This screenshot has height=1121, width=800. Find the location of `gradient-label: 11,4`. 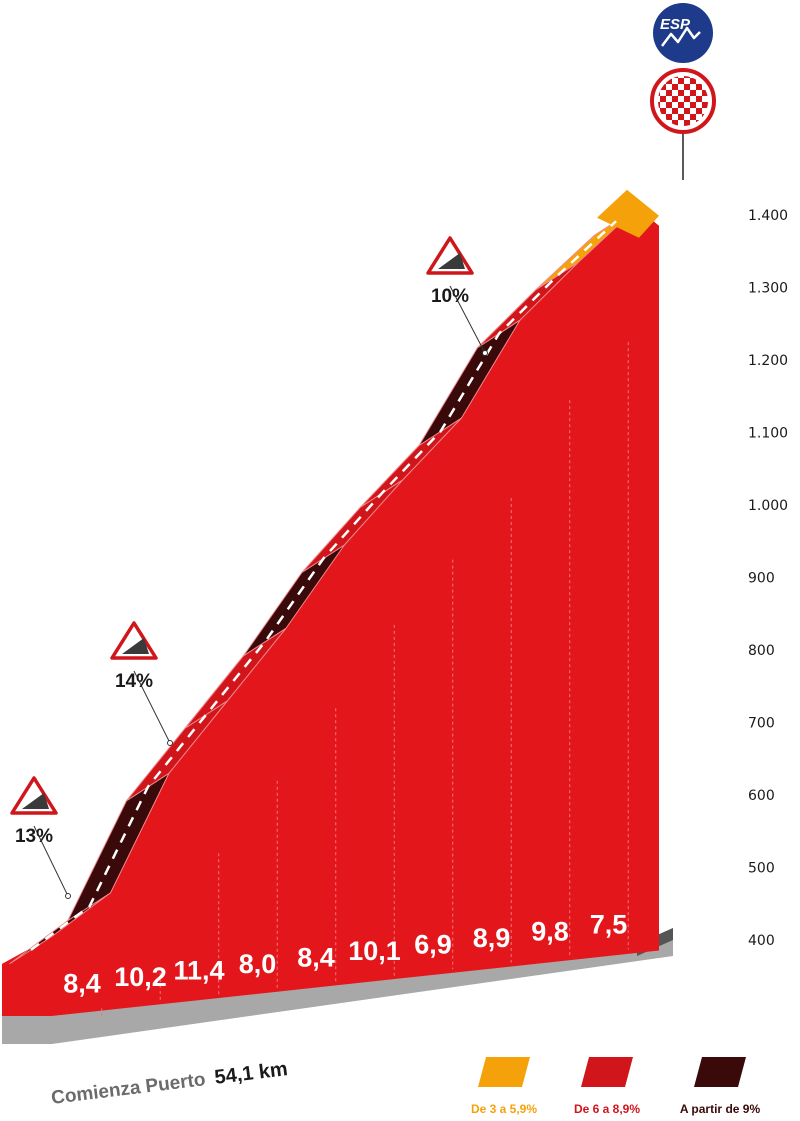

gradient-label: 11,4 is located at coordinates (198, 971).